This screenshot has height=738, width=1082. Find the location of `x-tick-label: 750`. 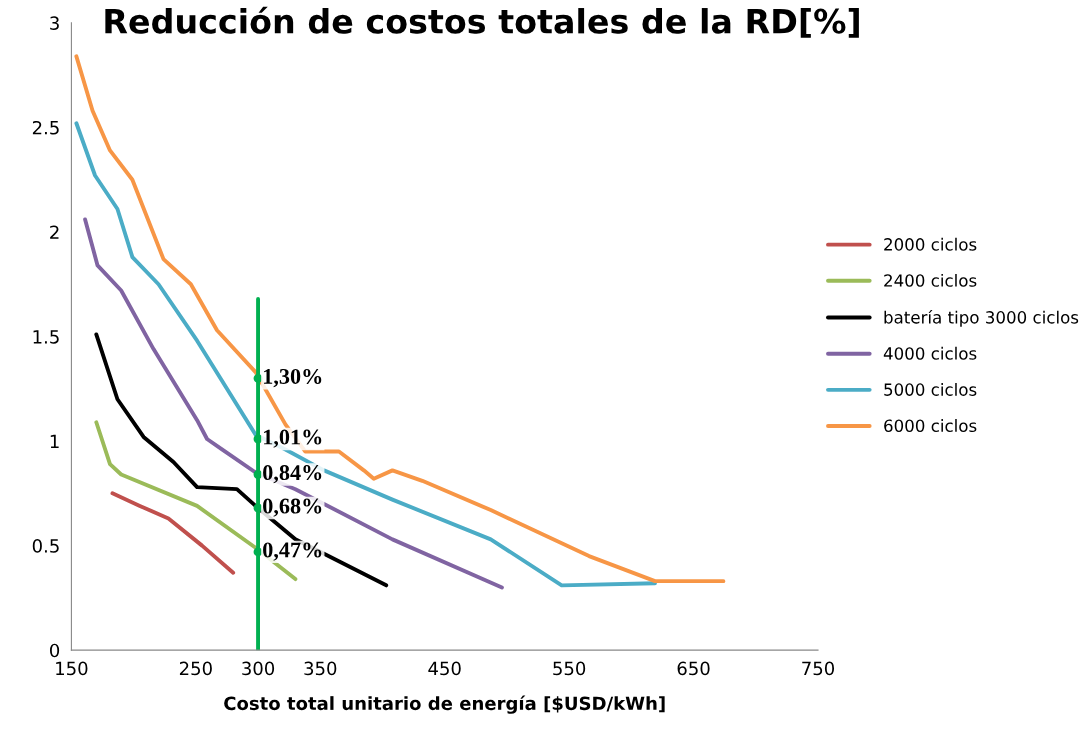

x-tick-label: 750 is located at coordinates (818, 668).